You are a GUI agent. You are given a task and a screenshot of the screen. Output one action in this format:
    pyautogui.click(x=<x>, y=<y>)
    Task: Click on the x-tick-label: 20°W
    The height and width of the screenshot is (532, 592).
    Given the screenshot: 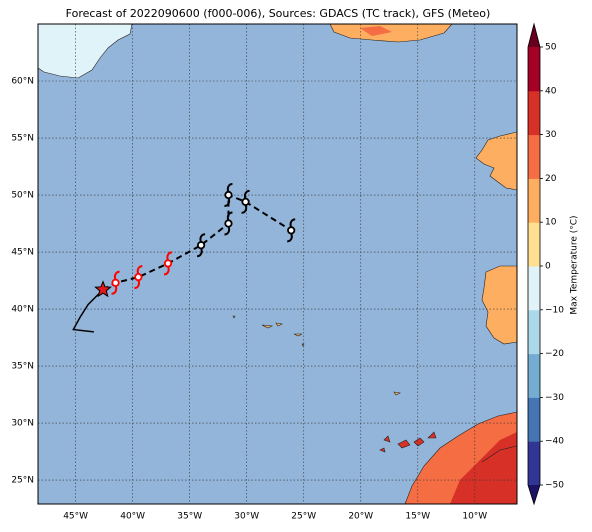 What is the action you would take?
    pyautogui.click(x=360, y=517)
    